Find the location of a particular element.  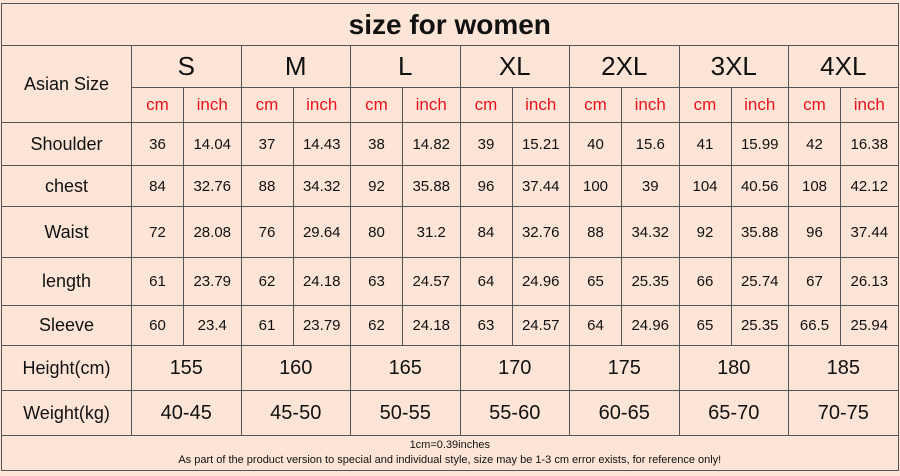

height-value: 185 is located at coordinates (843, 368).